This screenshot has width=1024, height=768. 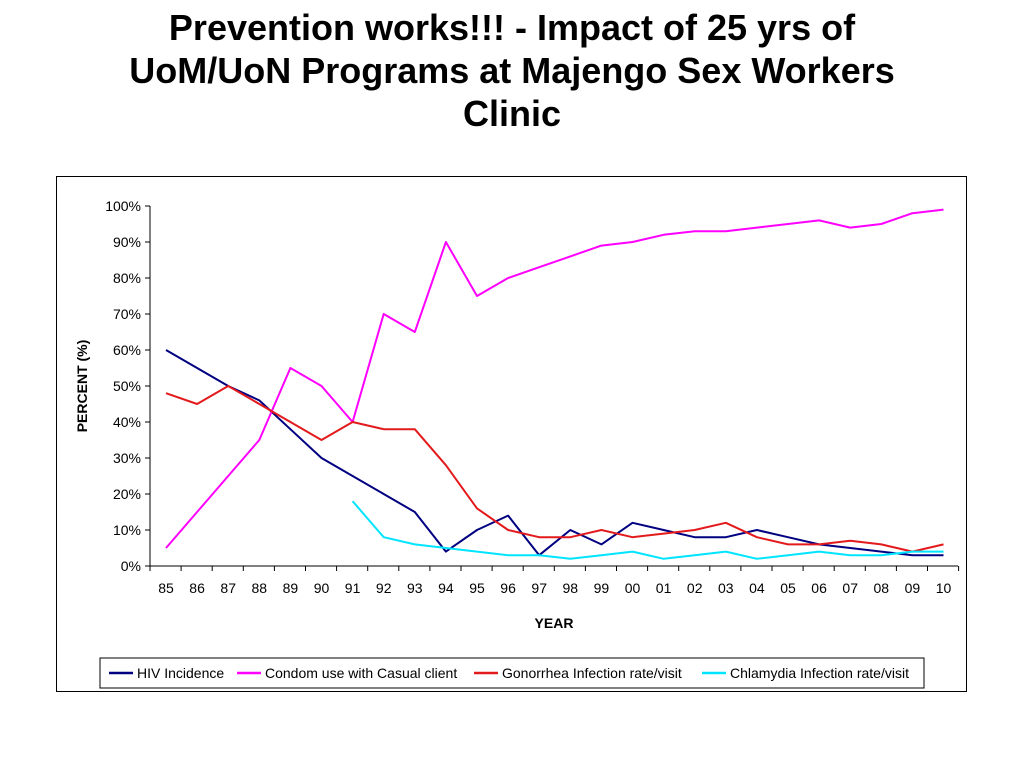 What do you see at coordinates (291, 588) in the screenshot?
I see `x-tick-label: 89` at bounding box center [291, 588].